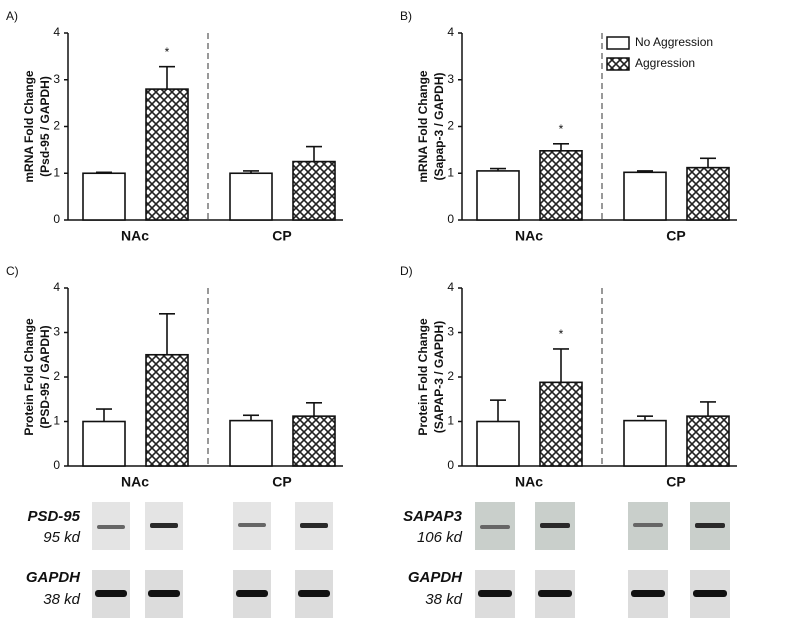 This screenshot has height=628, width=800. What do you see at coordinates (439, 126) in the screenshot?
I see `y-axis-label: (Sapap-3 / GAPDH)` at bounding box center [439, 126].